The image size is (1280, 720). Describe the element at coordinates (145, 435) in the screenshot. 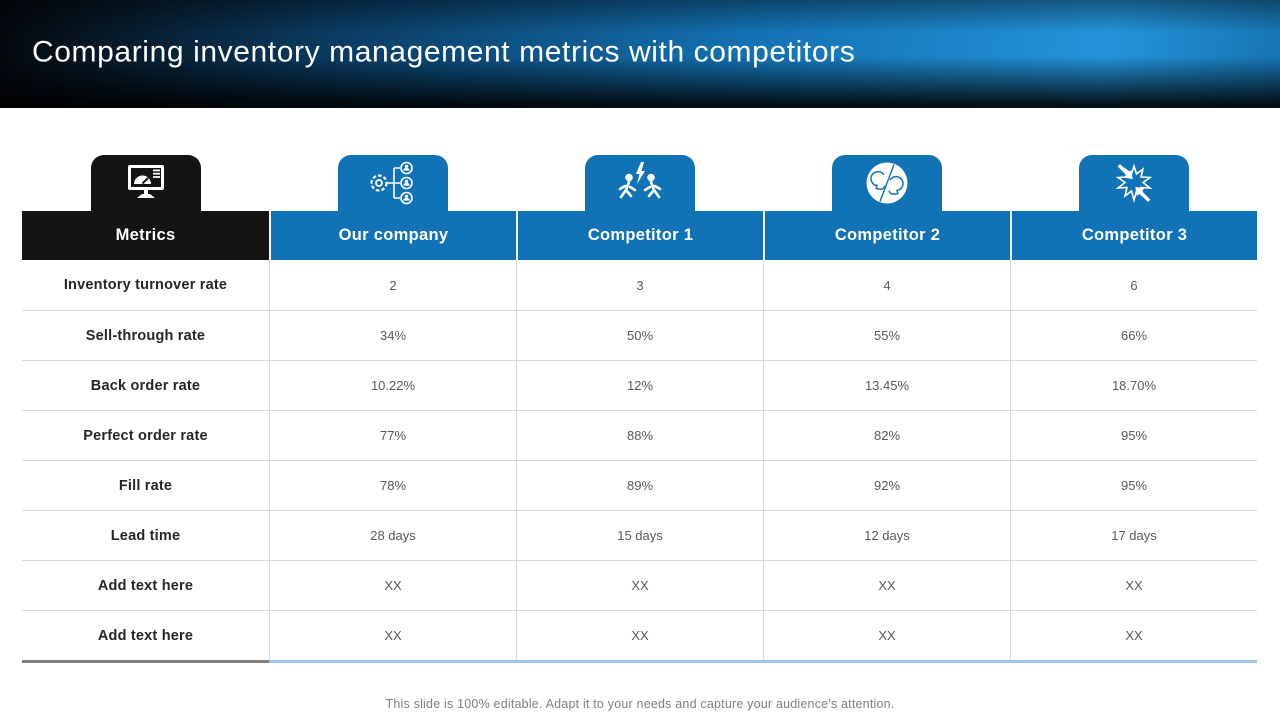

I see `metric-label: Perfect order rate` at that location.